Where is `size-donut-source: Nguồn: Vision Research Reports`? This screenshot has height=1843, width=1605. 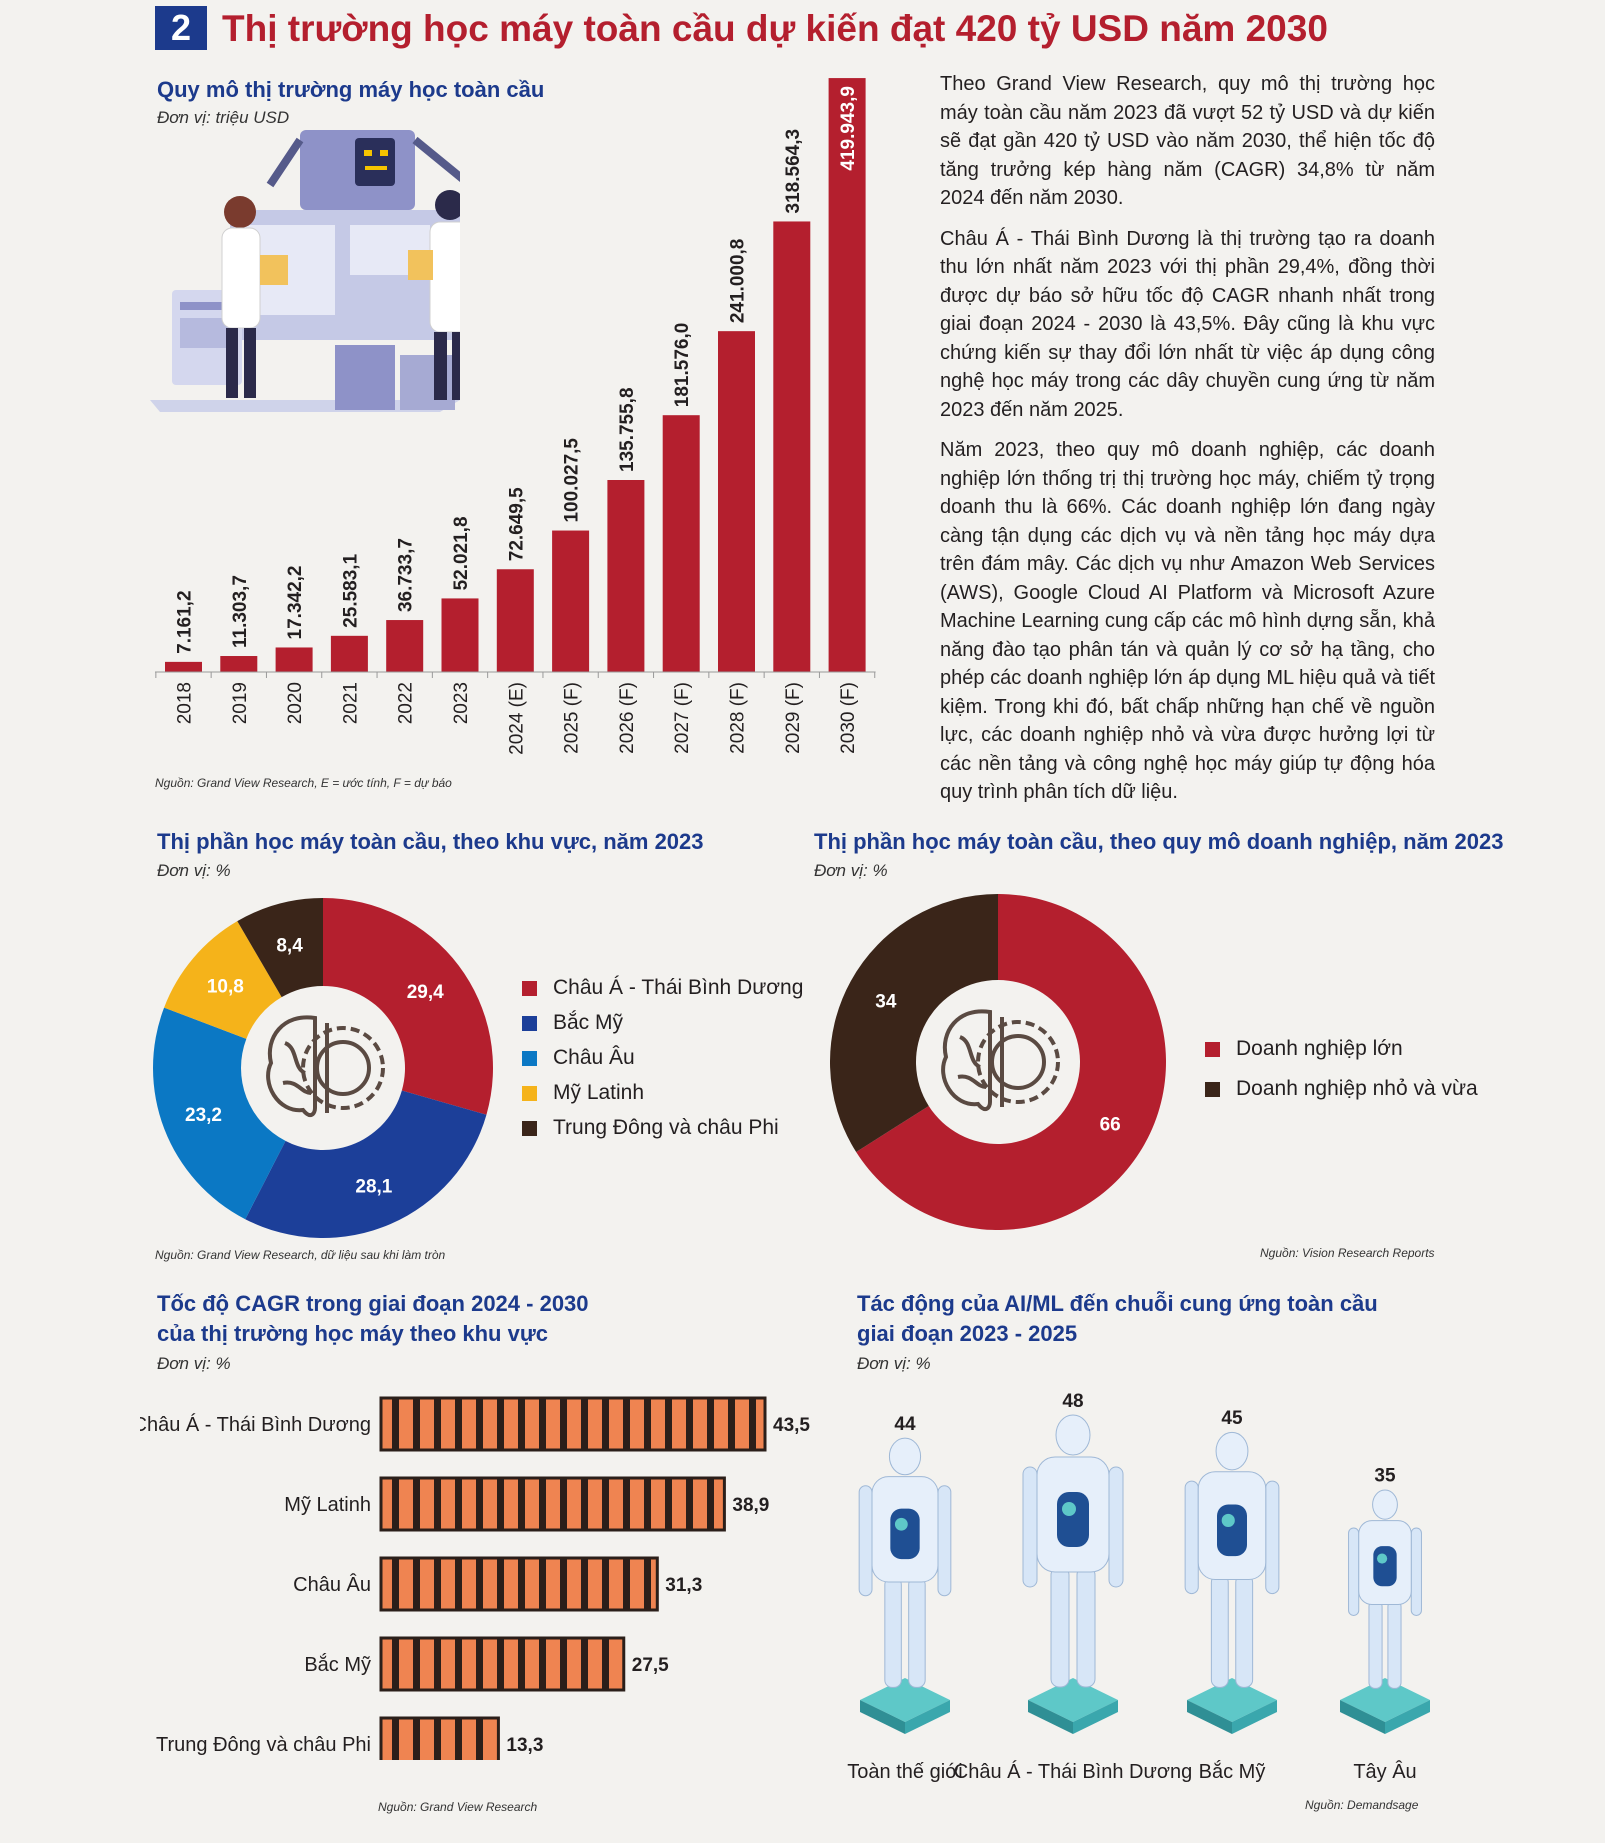 size-donut-source: Nguồn: Vision Research Reports is located at coordinates (1347, 1253).